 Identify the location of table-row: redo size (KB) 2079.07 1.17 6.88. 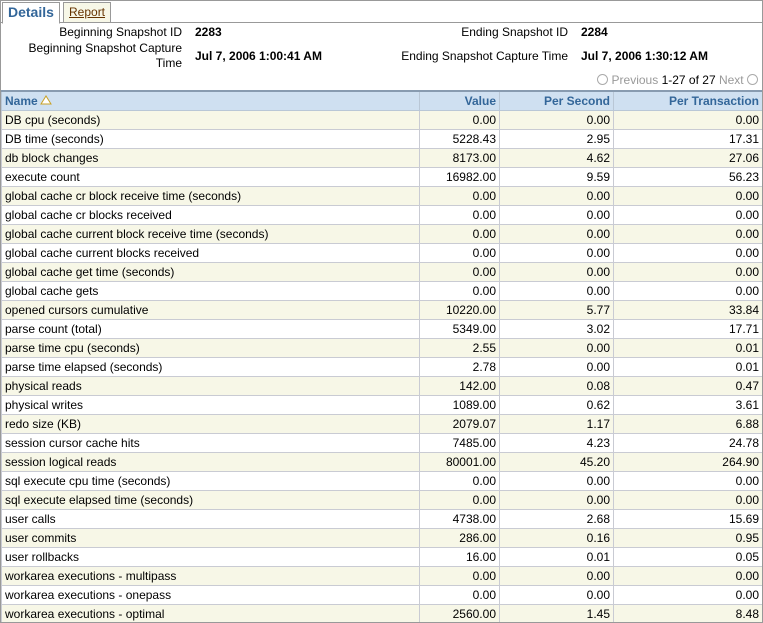
(381, 424).